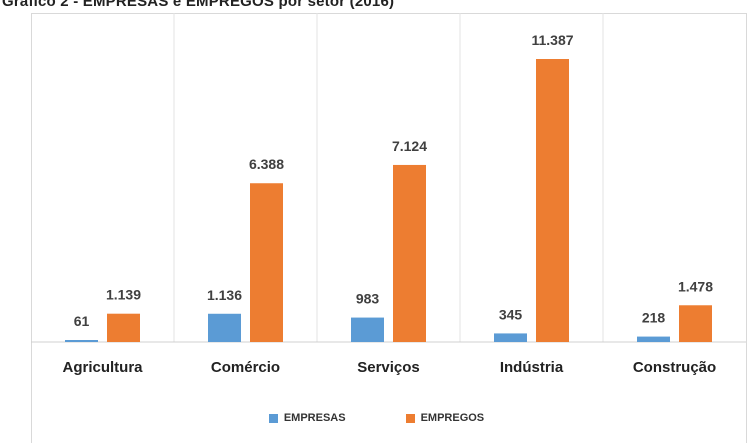 This screenshot has width=753, height=443. Describe the element at coordinates (273, 418) in the screenshot. I see `legend-swatch-empresas` at that location.